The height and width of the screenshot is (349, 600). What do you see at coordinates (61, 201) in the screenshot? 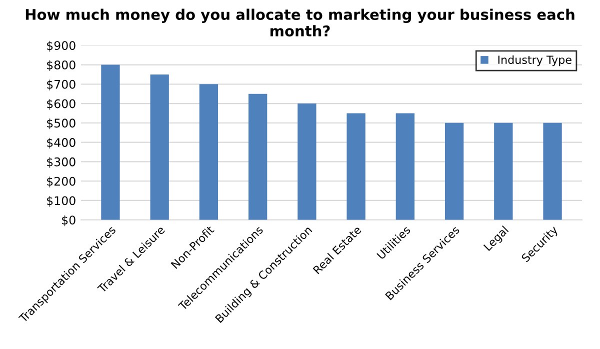
I see `y-tick-label: $100` at bounding box center [61, 201].